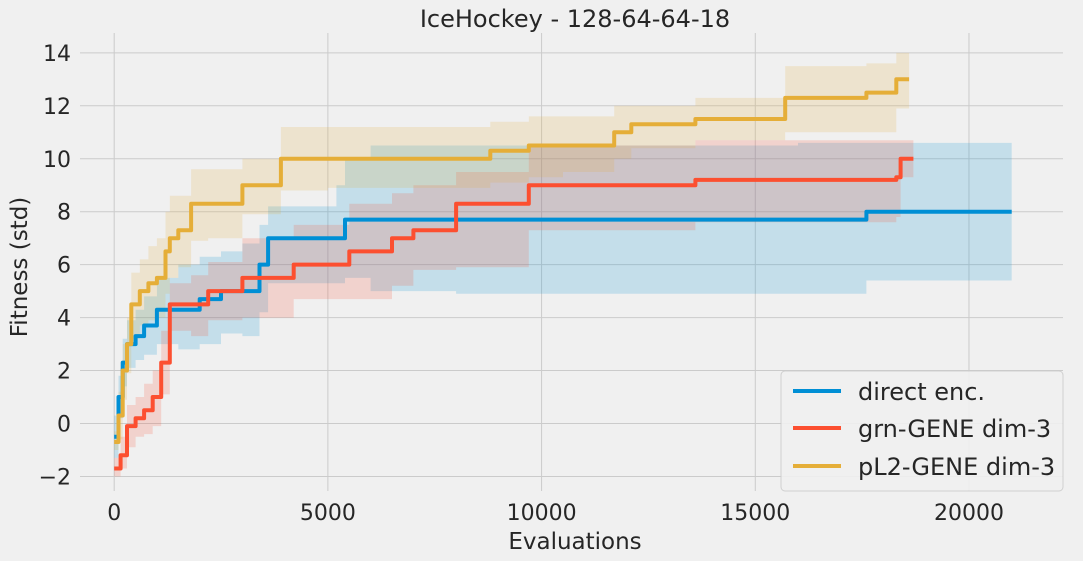 The width and height of the screenshot is (1083, 561). Describe the element at coordinates (64, 372) in the screenshot. I see `y-tick-label: 2` at that location.